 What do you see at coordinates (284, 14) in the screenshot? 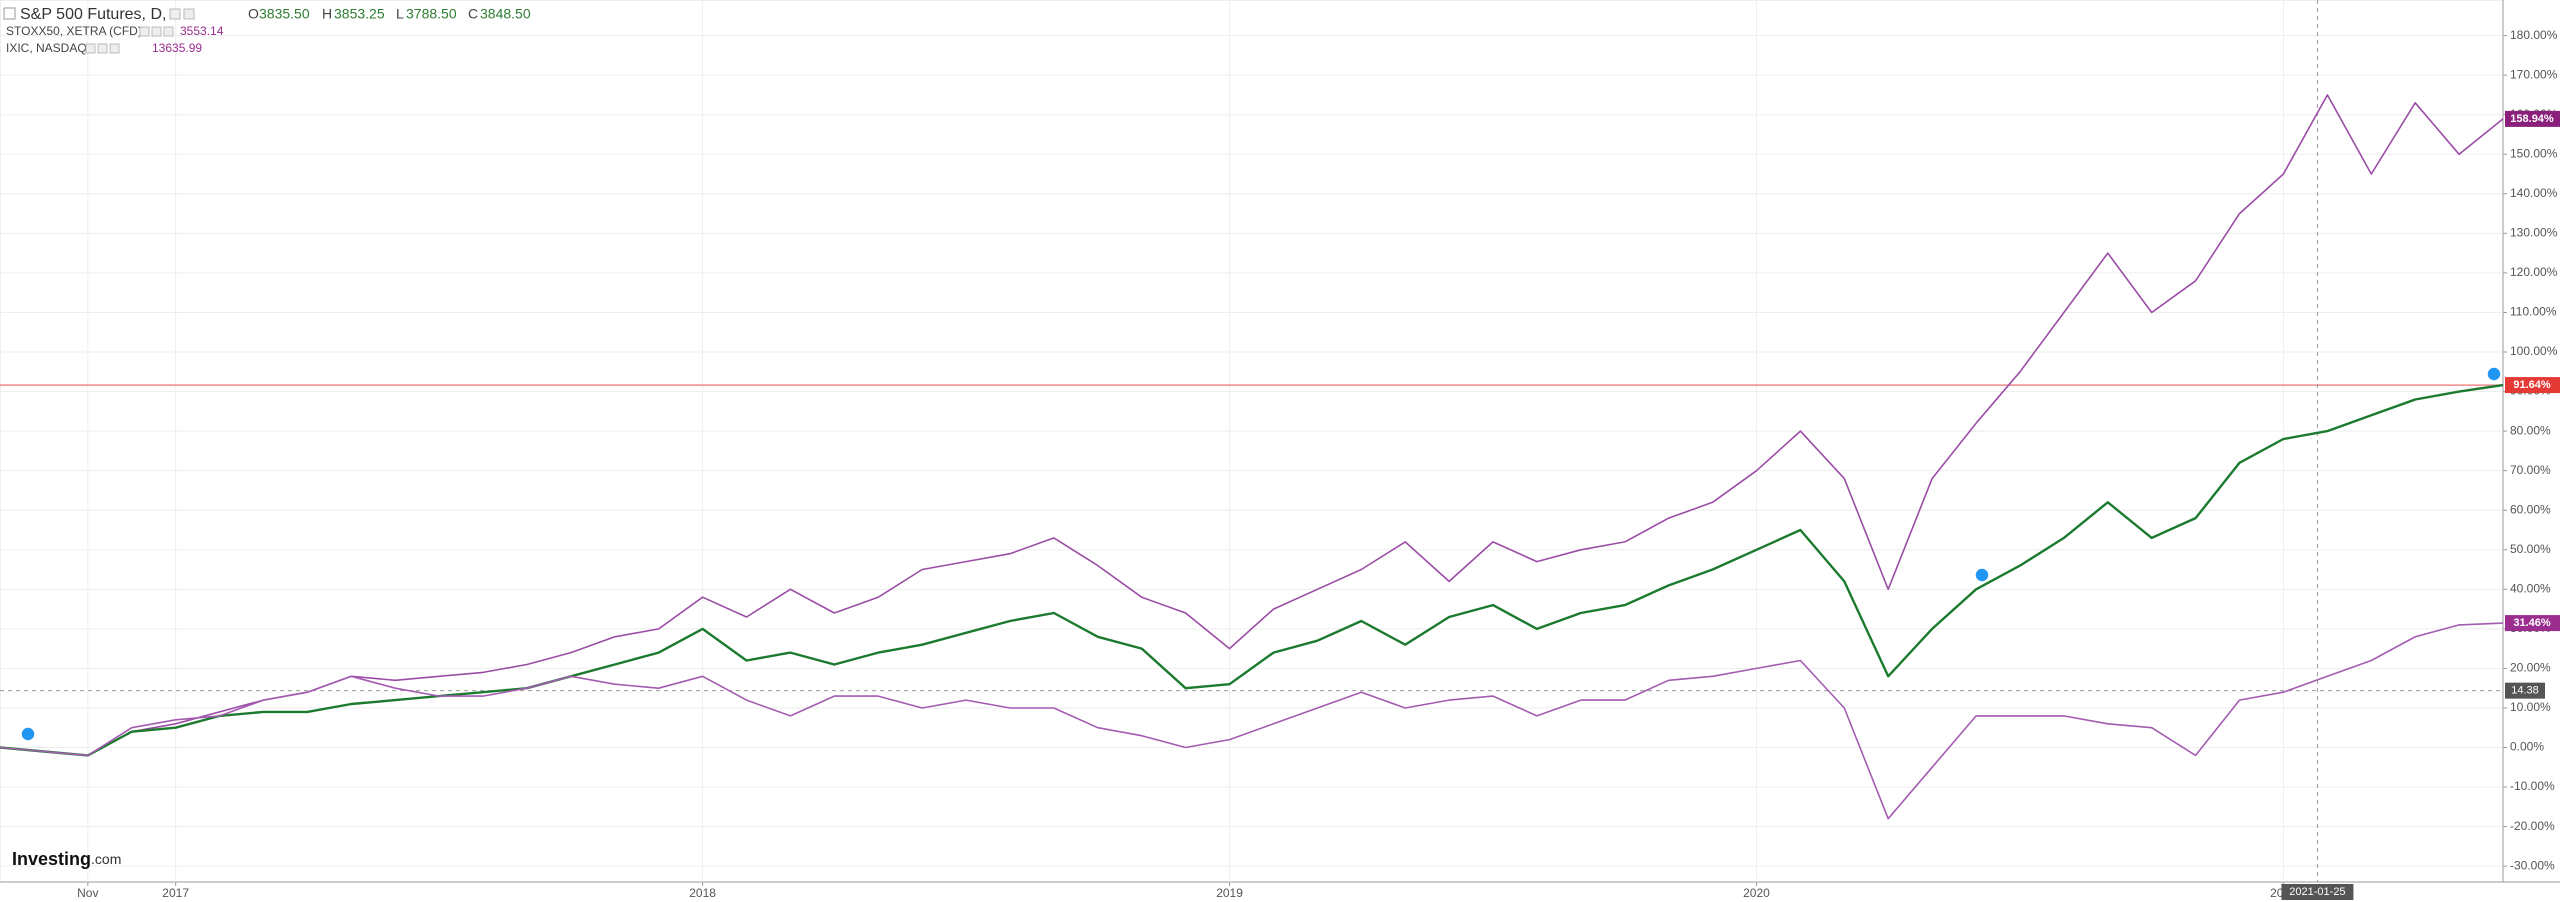
I see `open-value: 3835.50` at bounding box center [284, 14].